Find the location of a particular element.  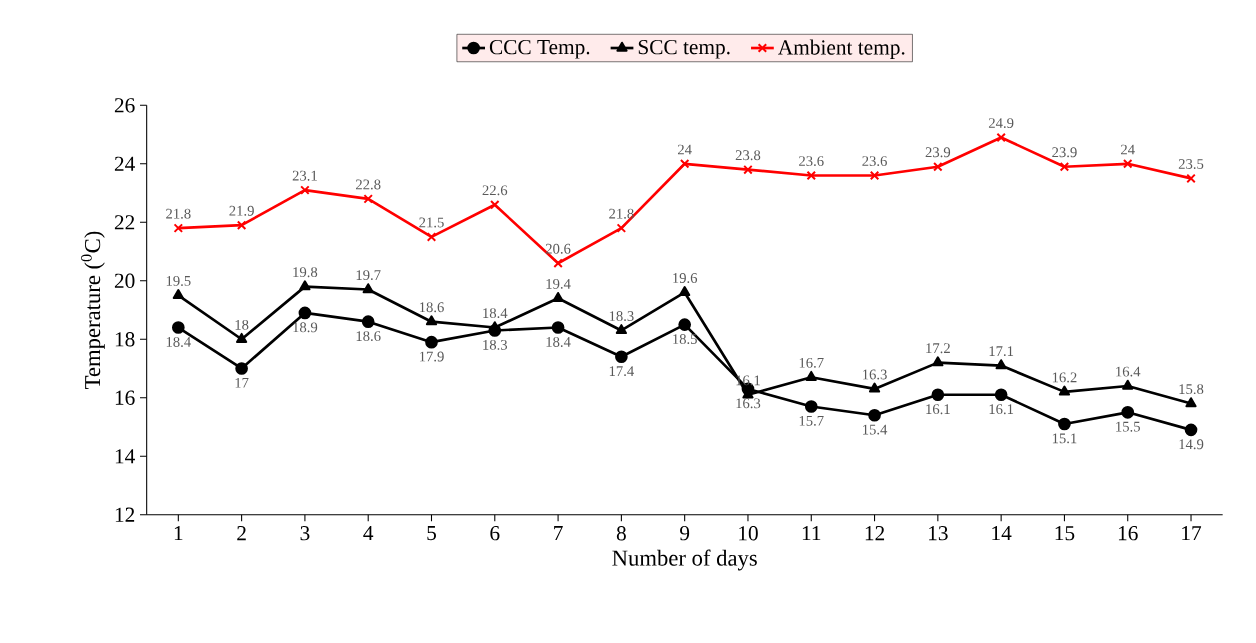

legend-label: CCC Temp. is located at coordinates (539, 49).